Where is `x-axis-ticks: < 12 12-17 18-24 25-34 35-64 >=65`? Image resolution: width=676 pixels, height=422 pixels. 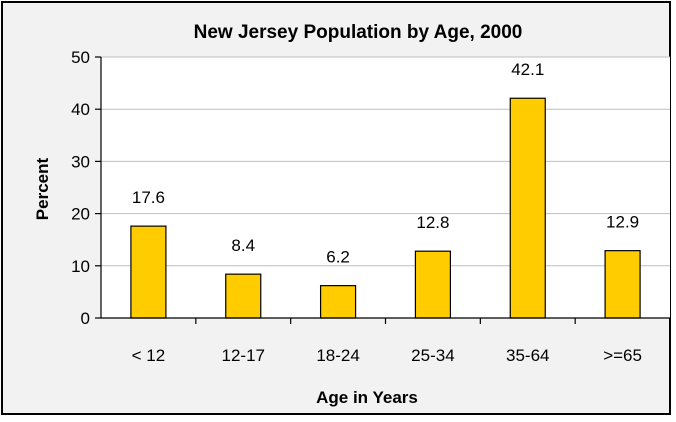 x-axis-ticks: < 12 12-17 18-24 25-34 35-64 >=65 is located at coordinates (387, 341).